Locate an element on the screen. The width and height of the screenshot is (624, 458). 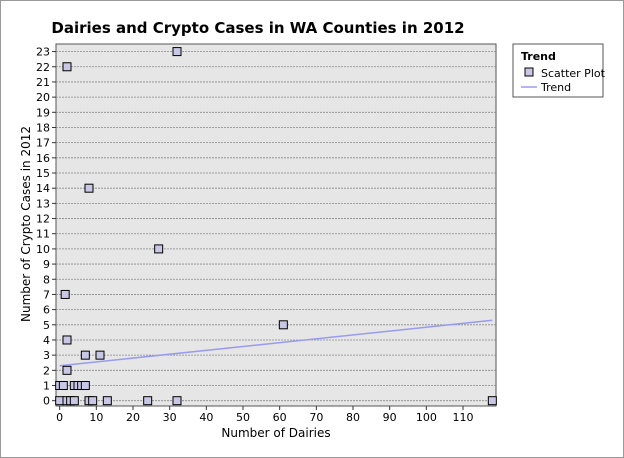
y-tick-label: 7 is located at coordinates (46, 294).